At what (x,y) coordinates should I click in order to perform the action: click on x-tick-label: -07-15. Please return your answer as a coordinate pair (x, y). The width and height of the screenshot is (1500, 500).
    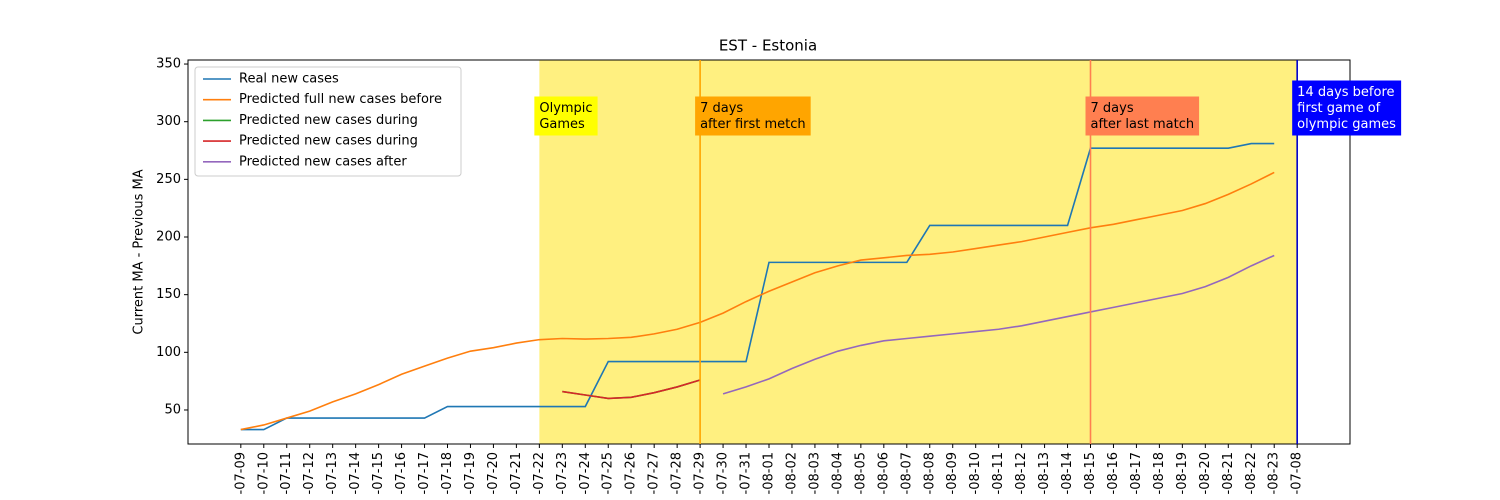
    Looking at the image, I should click on (378, 473).